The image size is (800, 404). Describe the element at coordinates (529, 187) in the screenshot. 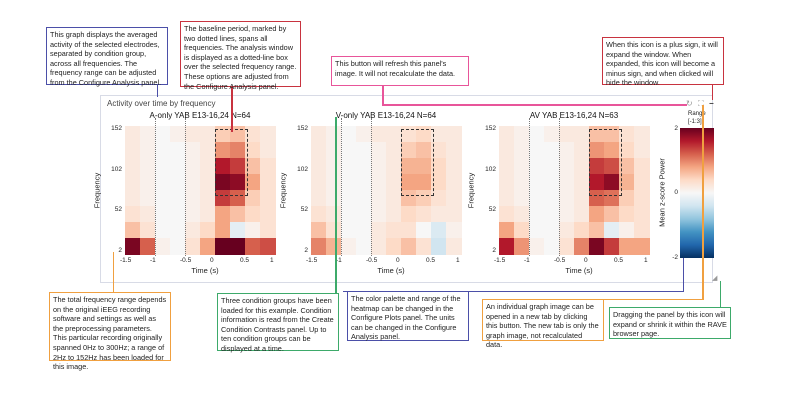

I see `baseline-line` at that location.